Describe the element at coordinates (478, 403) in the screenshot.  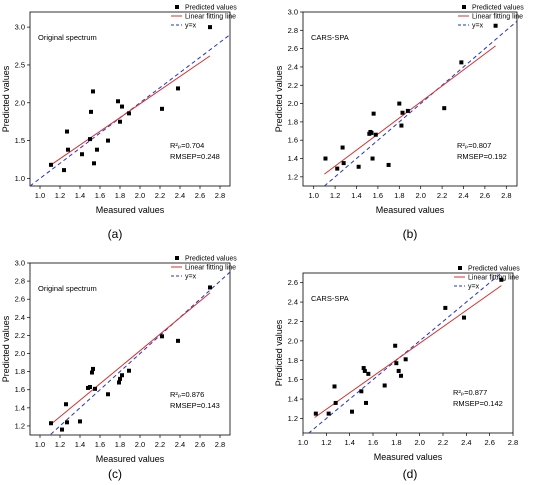
I see `rmsep-label: RMSEP=0.142` at that location.